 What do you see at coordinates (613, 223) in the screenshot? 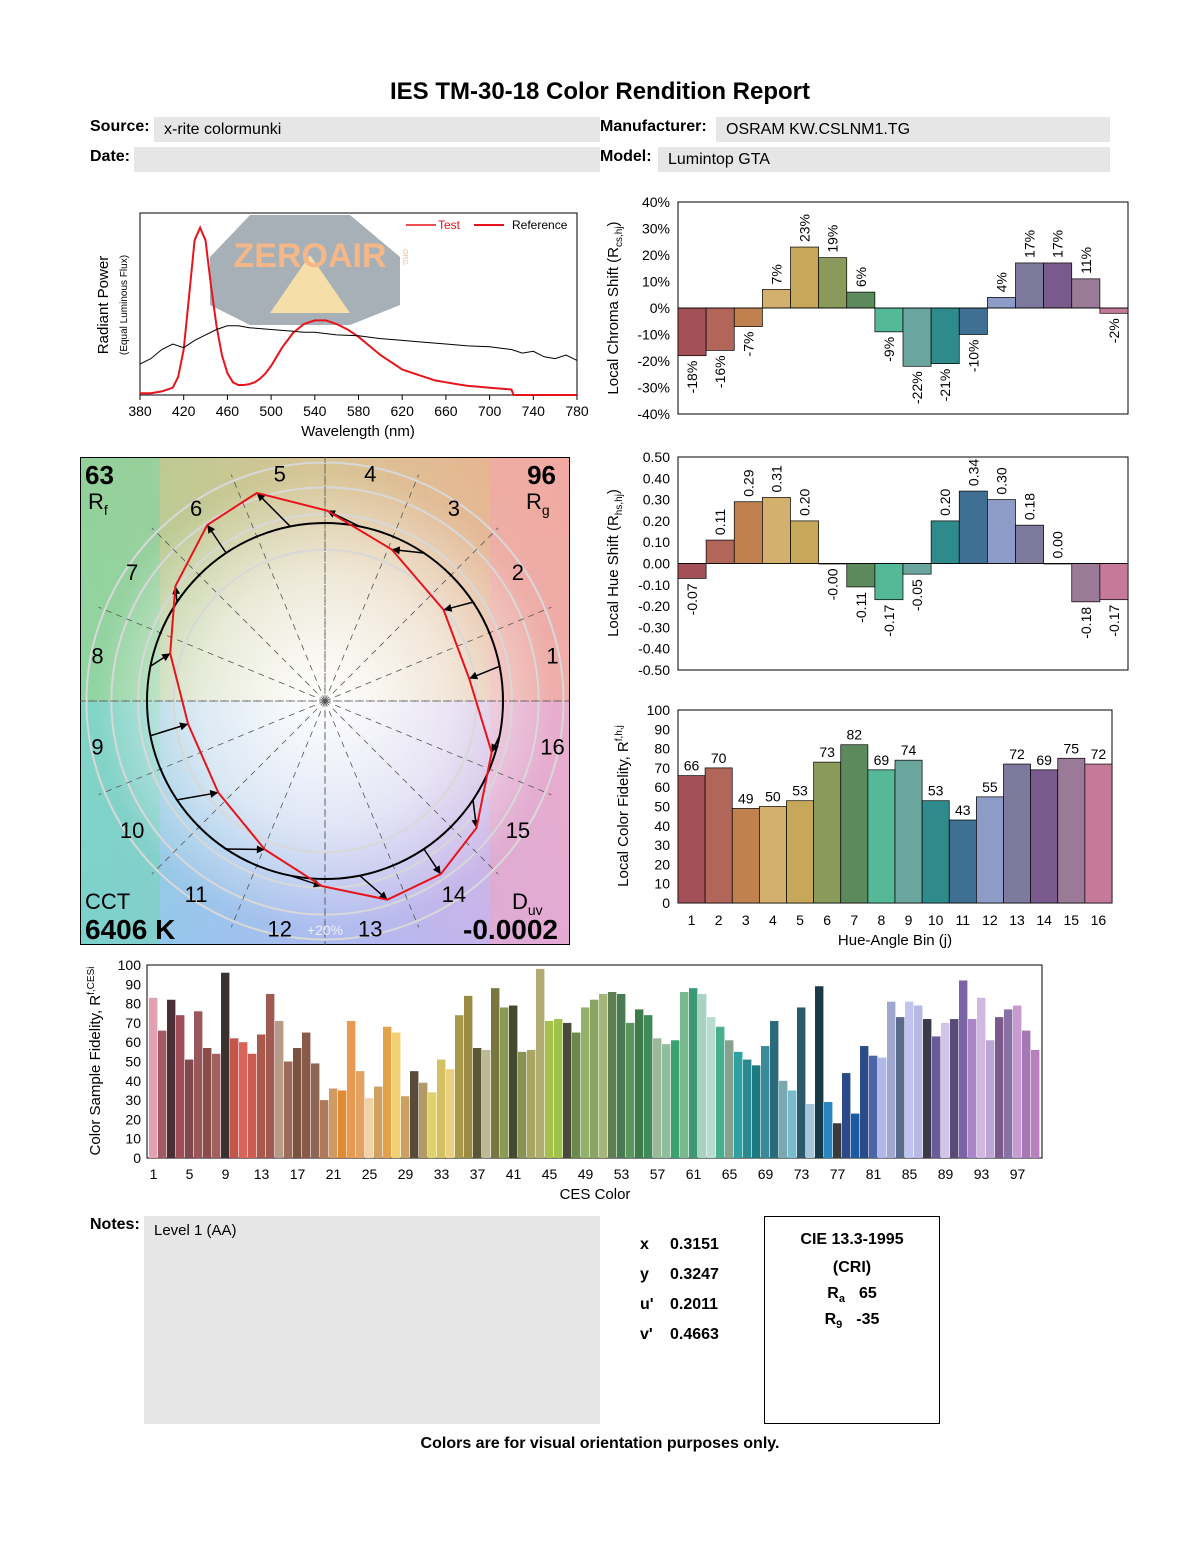
I see `chroma-ylabel-end: )` at bounding box center [613, 223].